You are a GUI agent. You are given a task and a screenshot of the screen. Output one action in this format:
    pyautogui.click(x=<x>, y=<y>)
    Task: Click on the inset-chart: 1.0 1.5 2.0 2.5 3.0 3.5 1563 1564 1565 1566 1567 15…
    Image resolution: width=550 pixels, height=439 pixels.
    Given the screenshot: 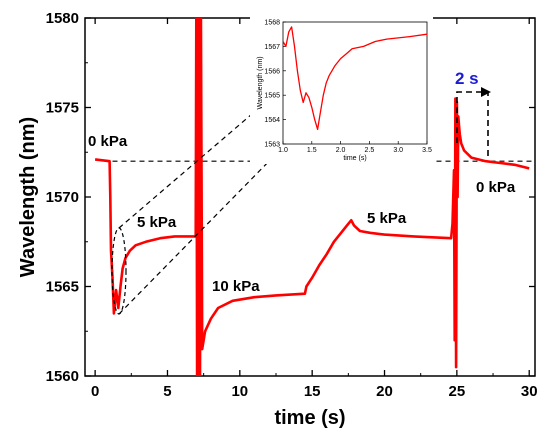 What is the action you would take?
    pyautogui.click(x=341, y=90)
    